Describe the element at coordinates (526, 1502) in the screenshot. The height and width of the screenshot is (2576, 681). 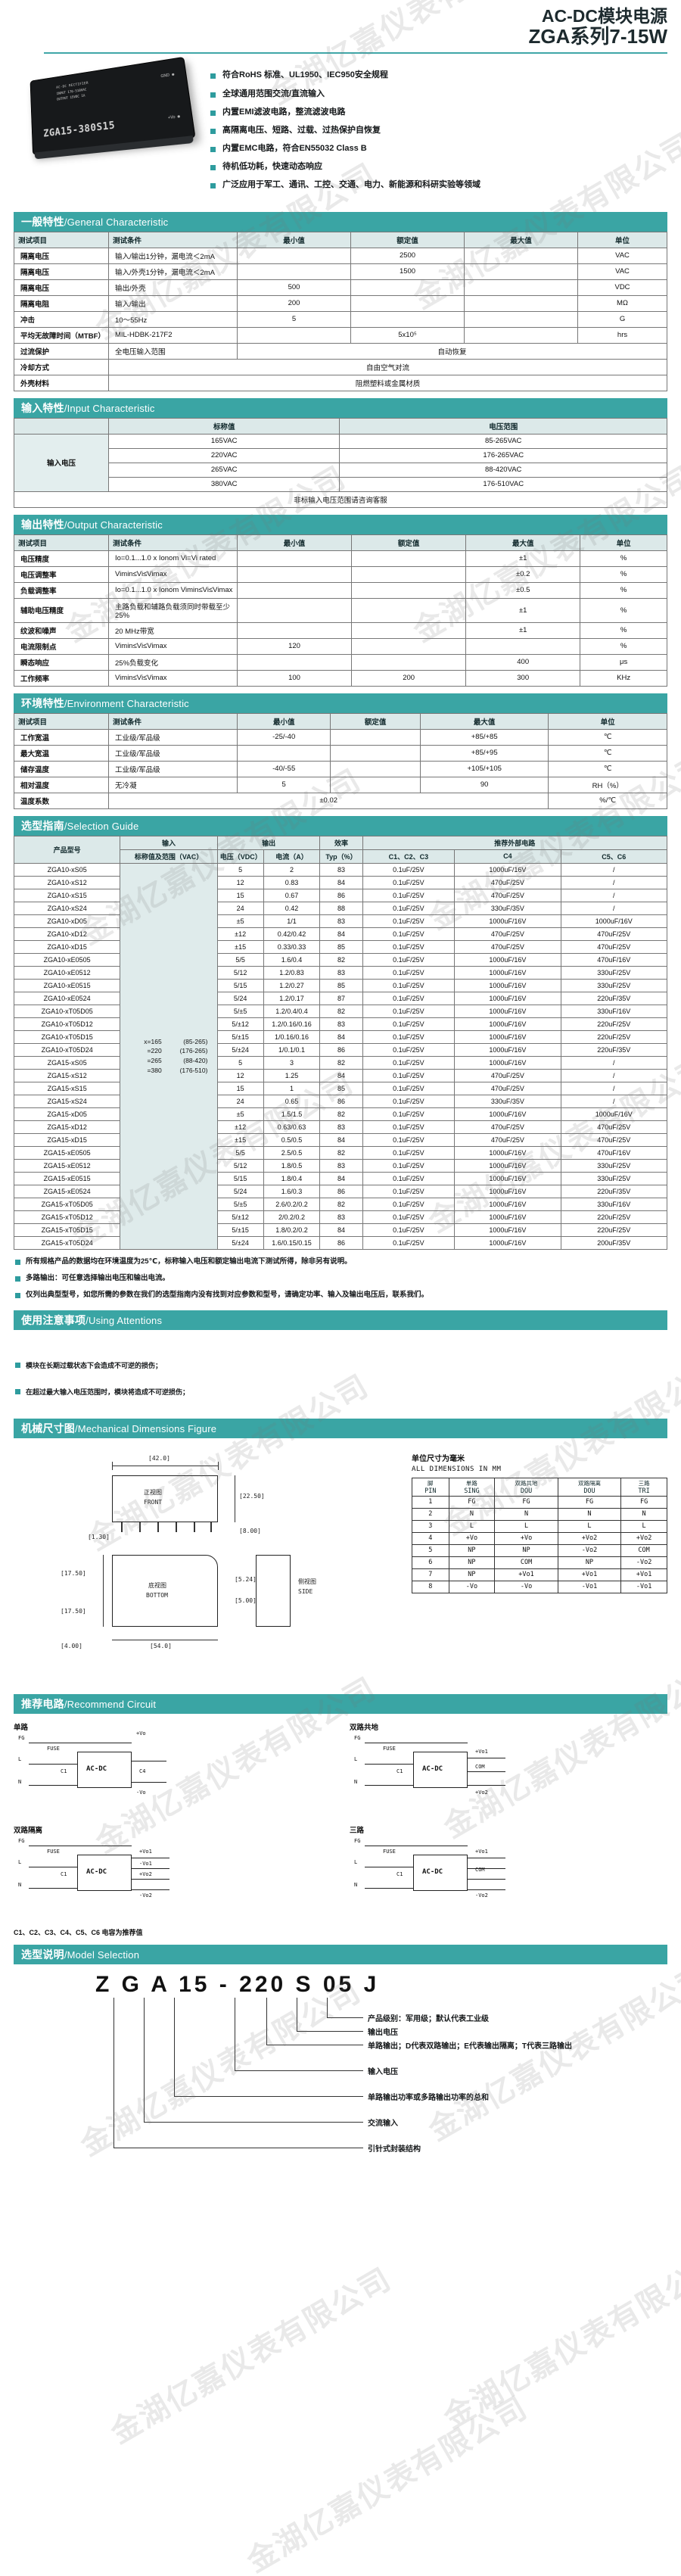
I see `pin-cell: FG` at that location.